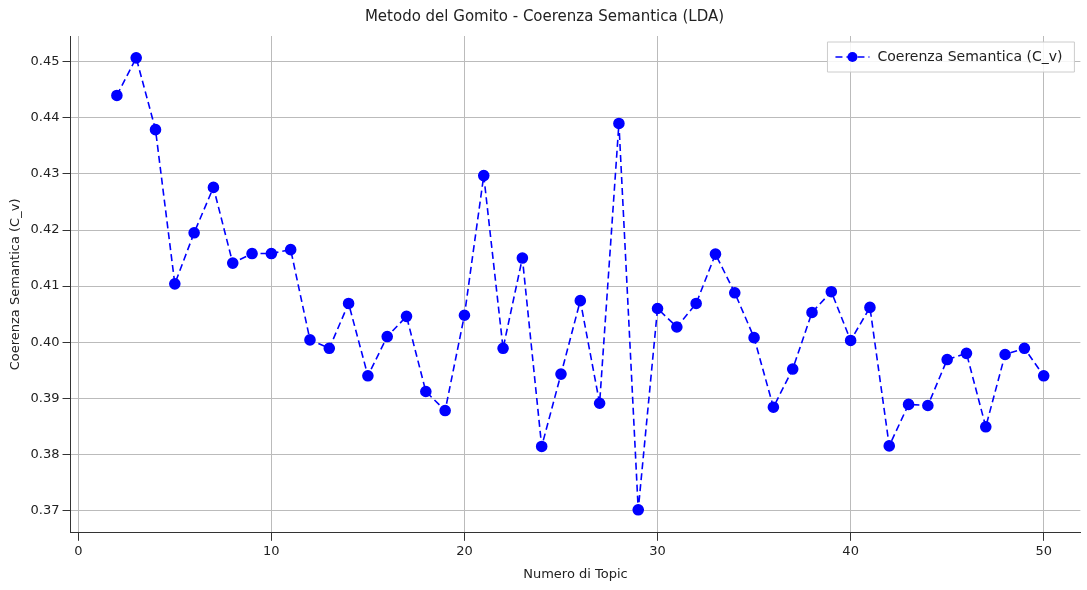 The height and width of the screenshot is (590, 1087). Describe the element at coordinates (1043, 550) in the screenshot. I see `x-tick-label: 50` at that location.